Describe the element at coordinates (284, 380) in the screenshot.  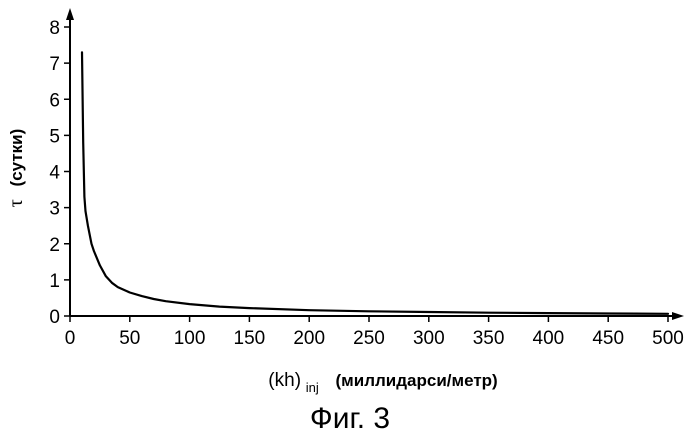
I see `x-axis-main: (kh)` at that location.